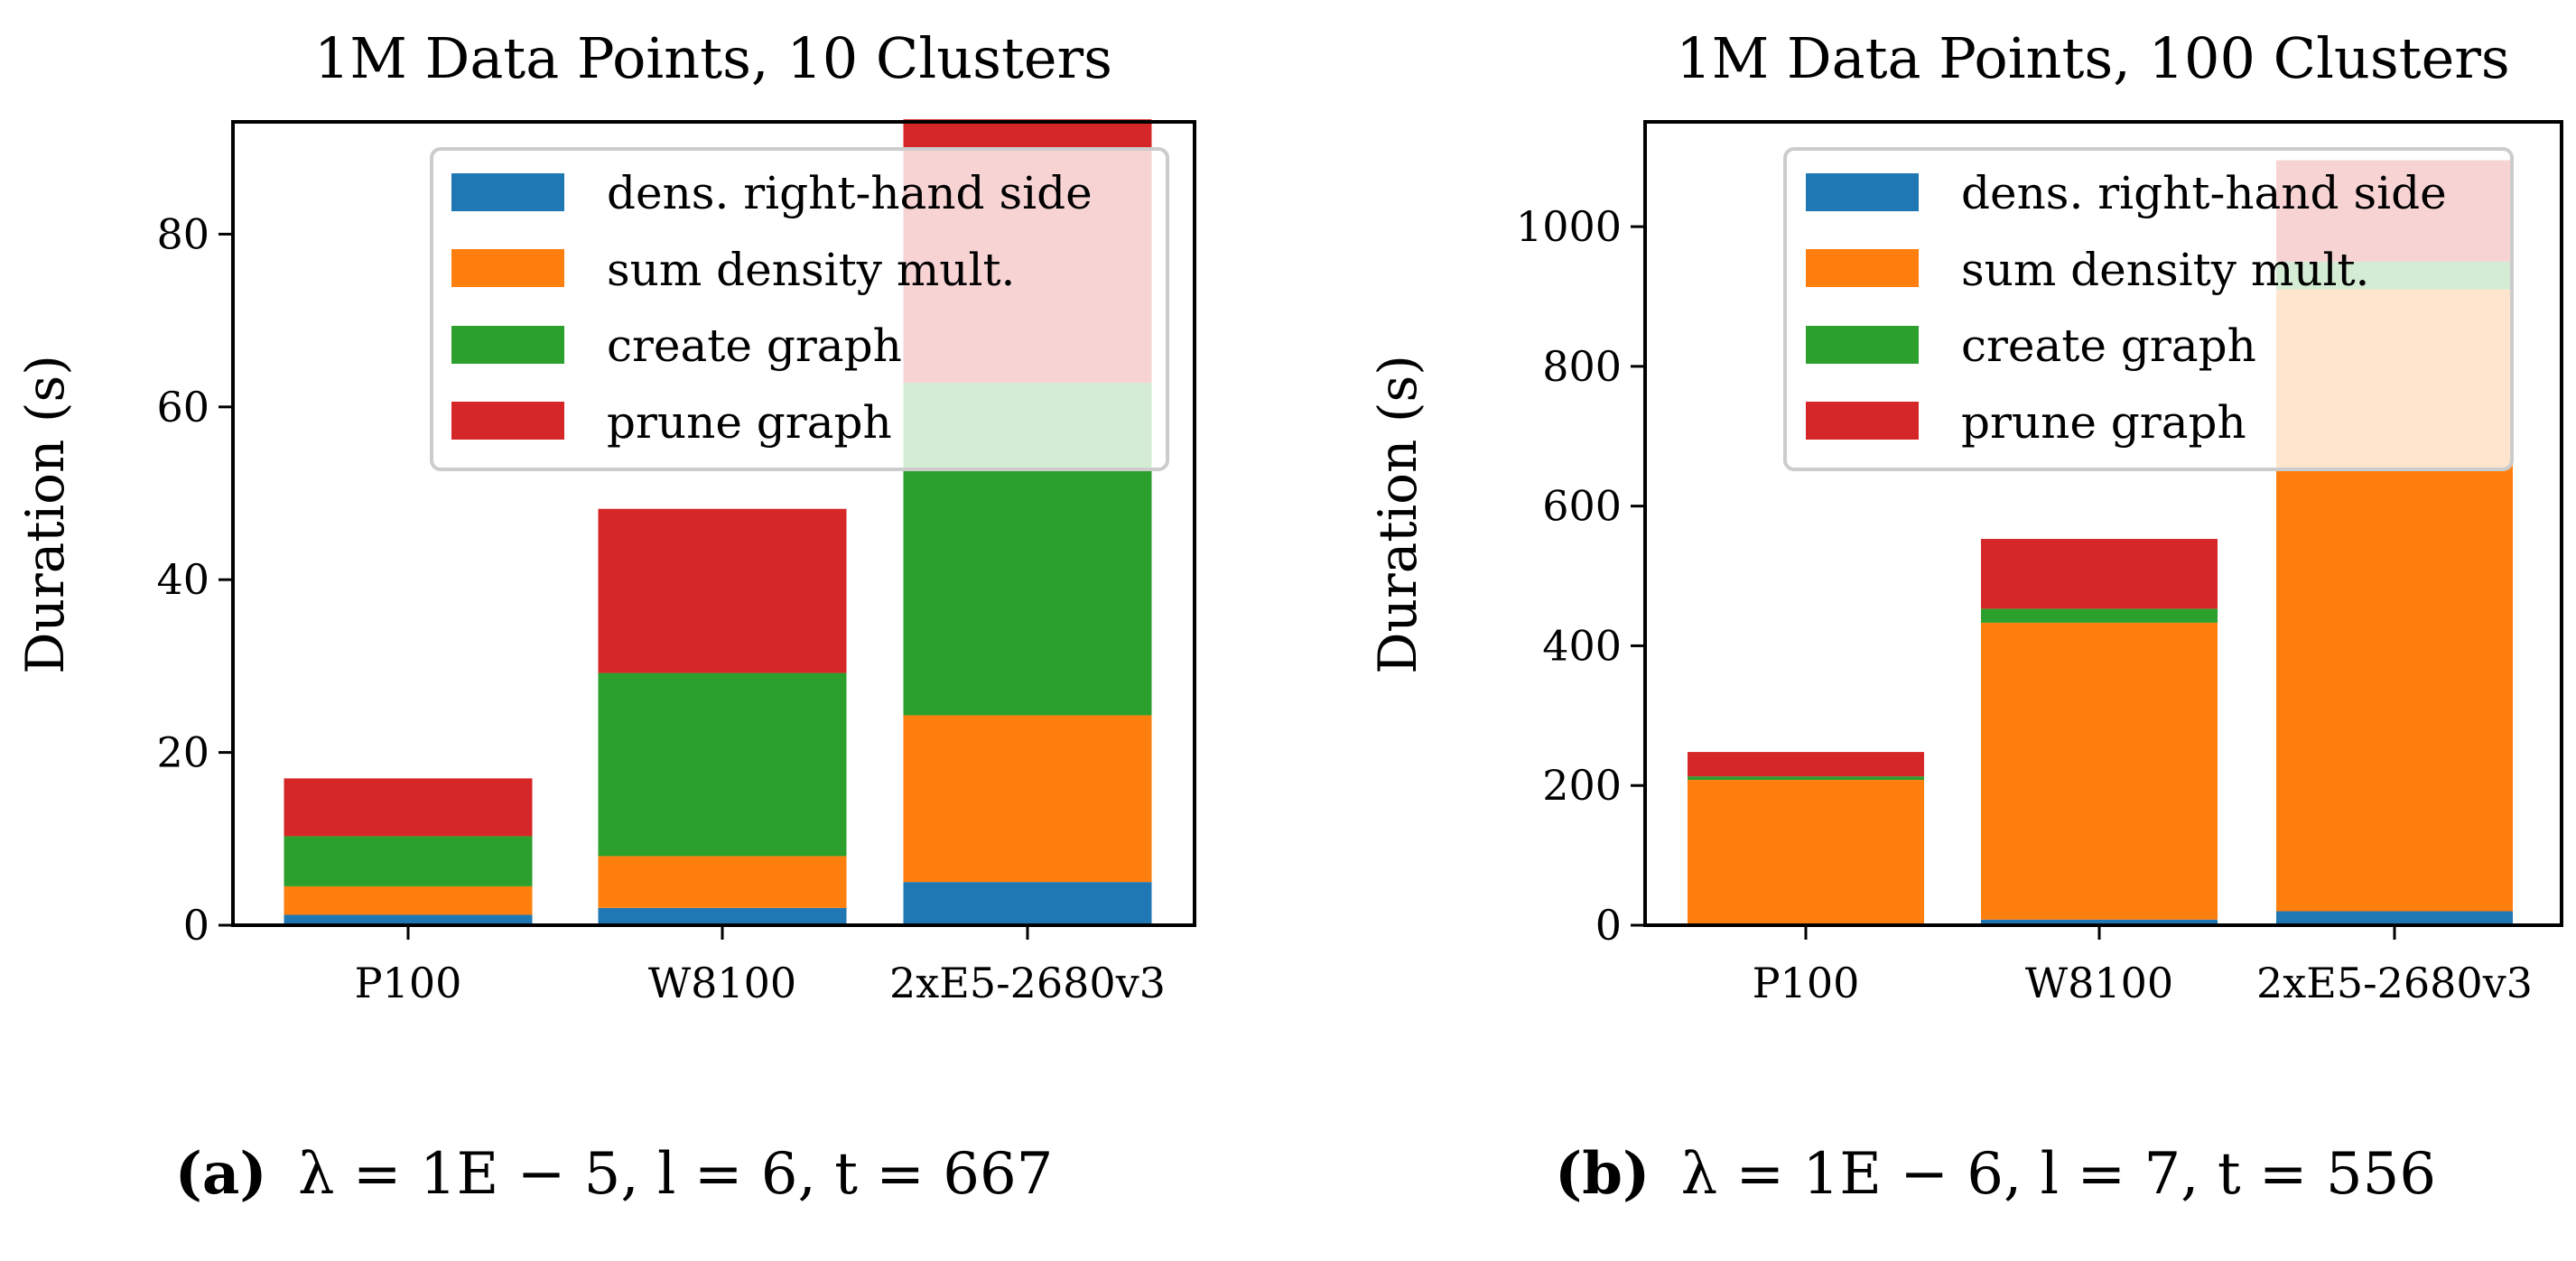 This screenshot has width=2576, height=1261. What do you see at coordinates (1582, 785) in the screenshot?
I see `y-tick-label: 200` at bounding box center [1582, 785].